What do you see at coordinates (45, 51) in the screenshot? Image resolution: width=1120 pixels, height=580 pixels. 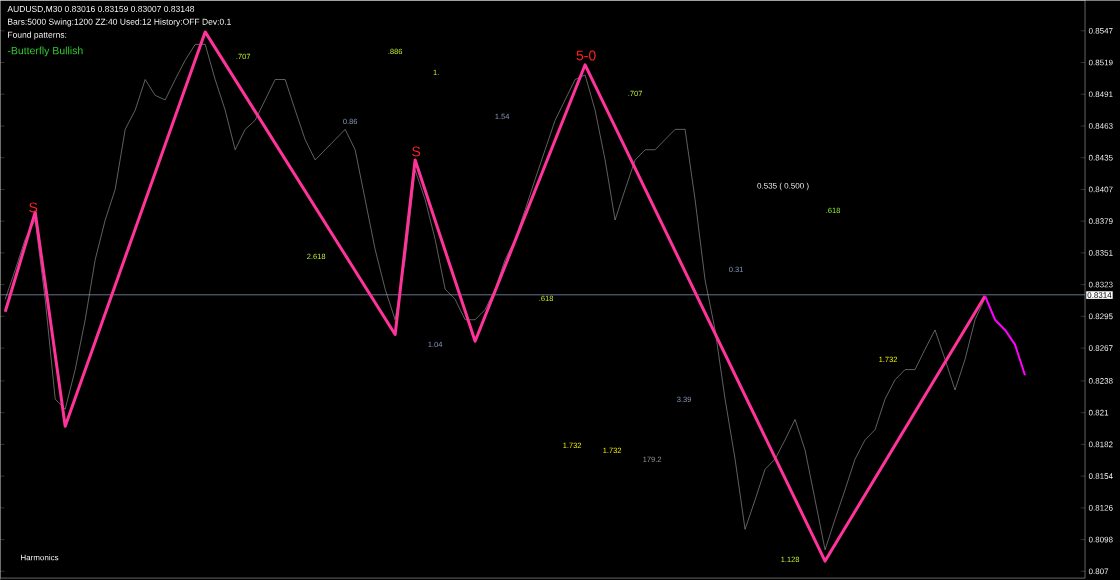 I see `annotation: -Butterfly Bullish` at bounding box center [45, 51].